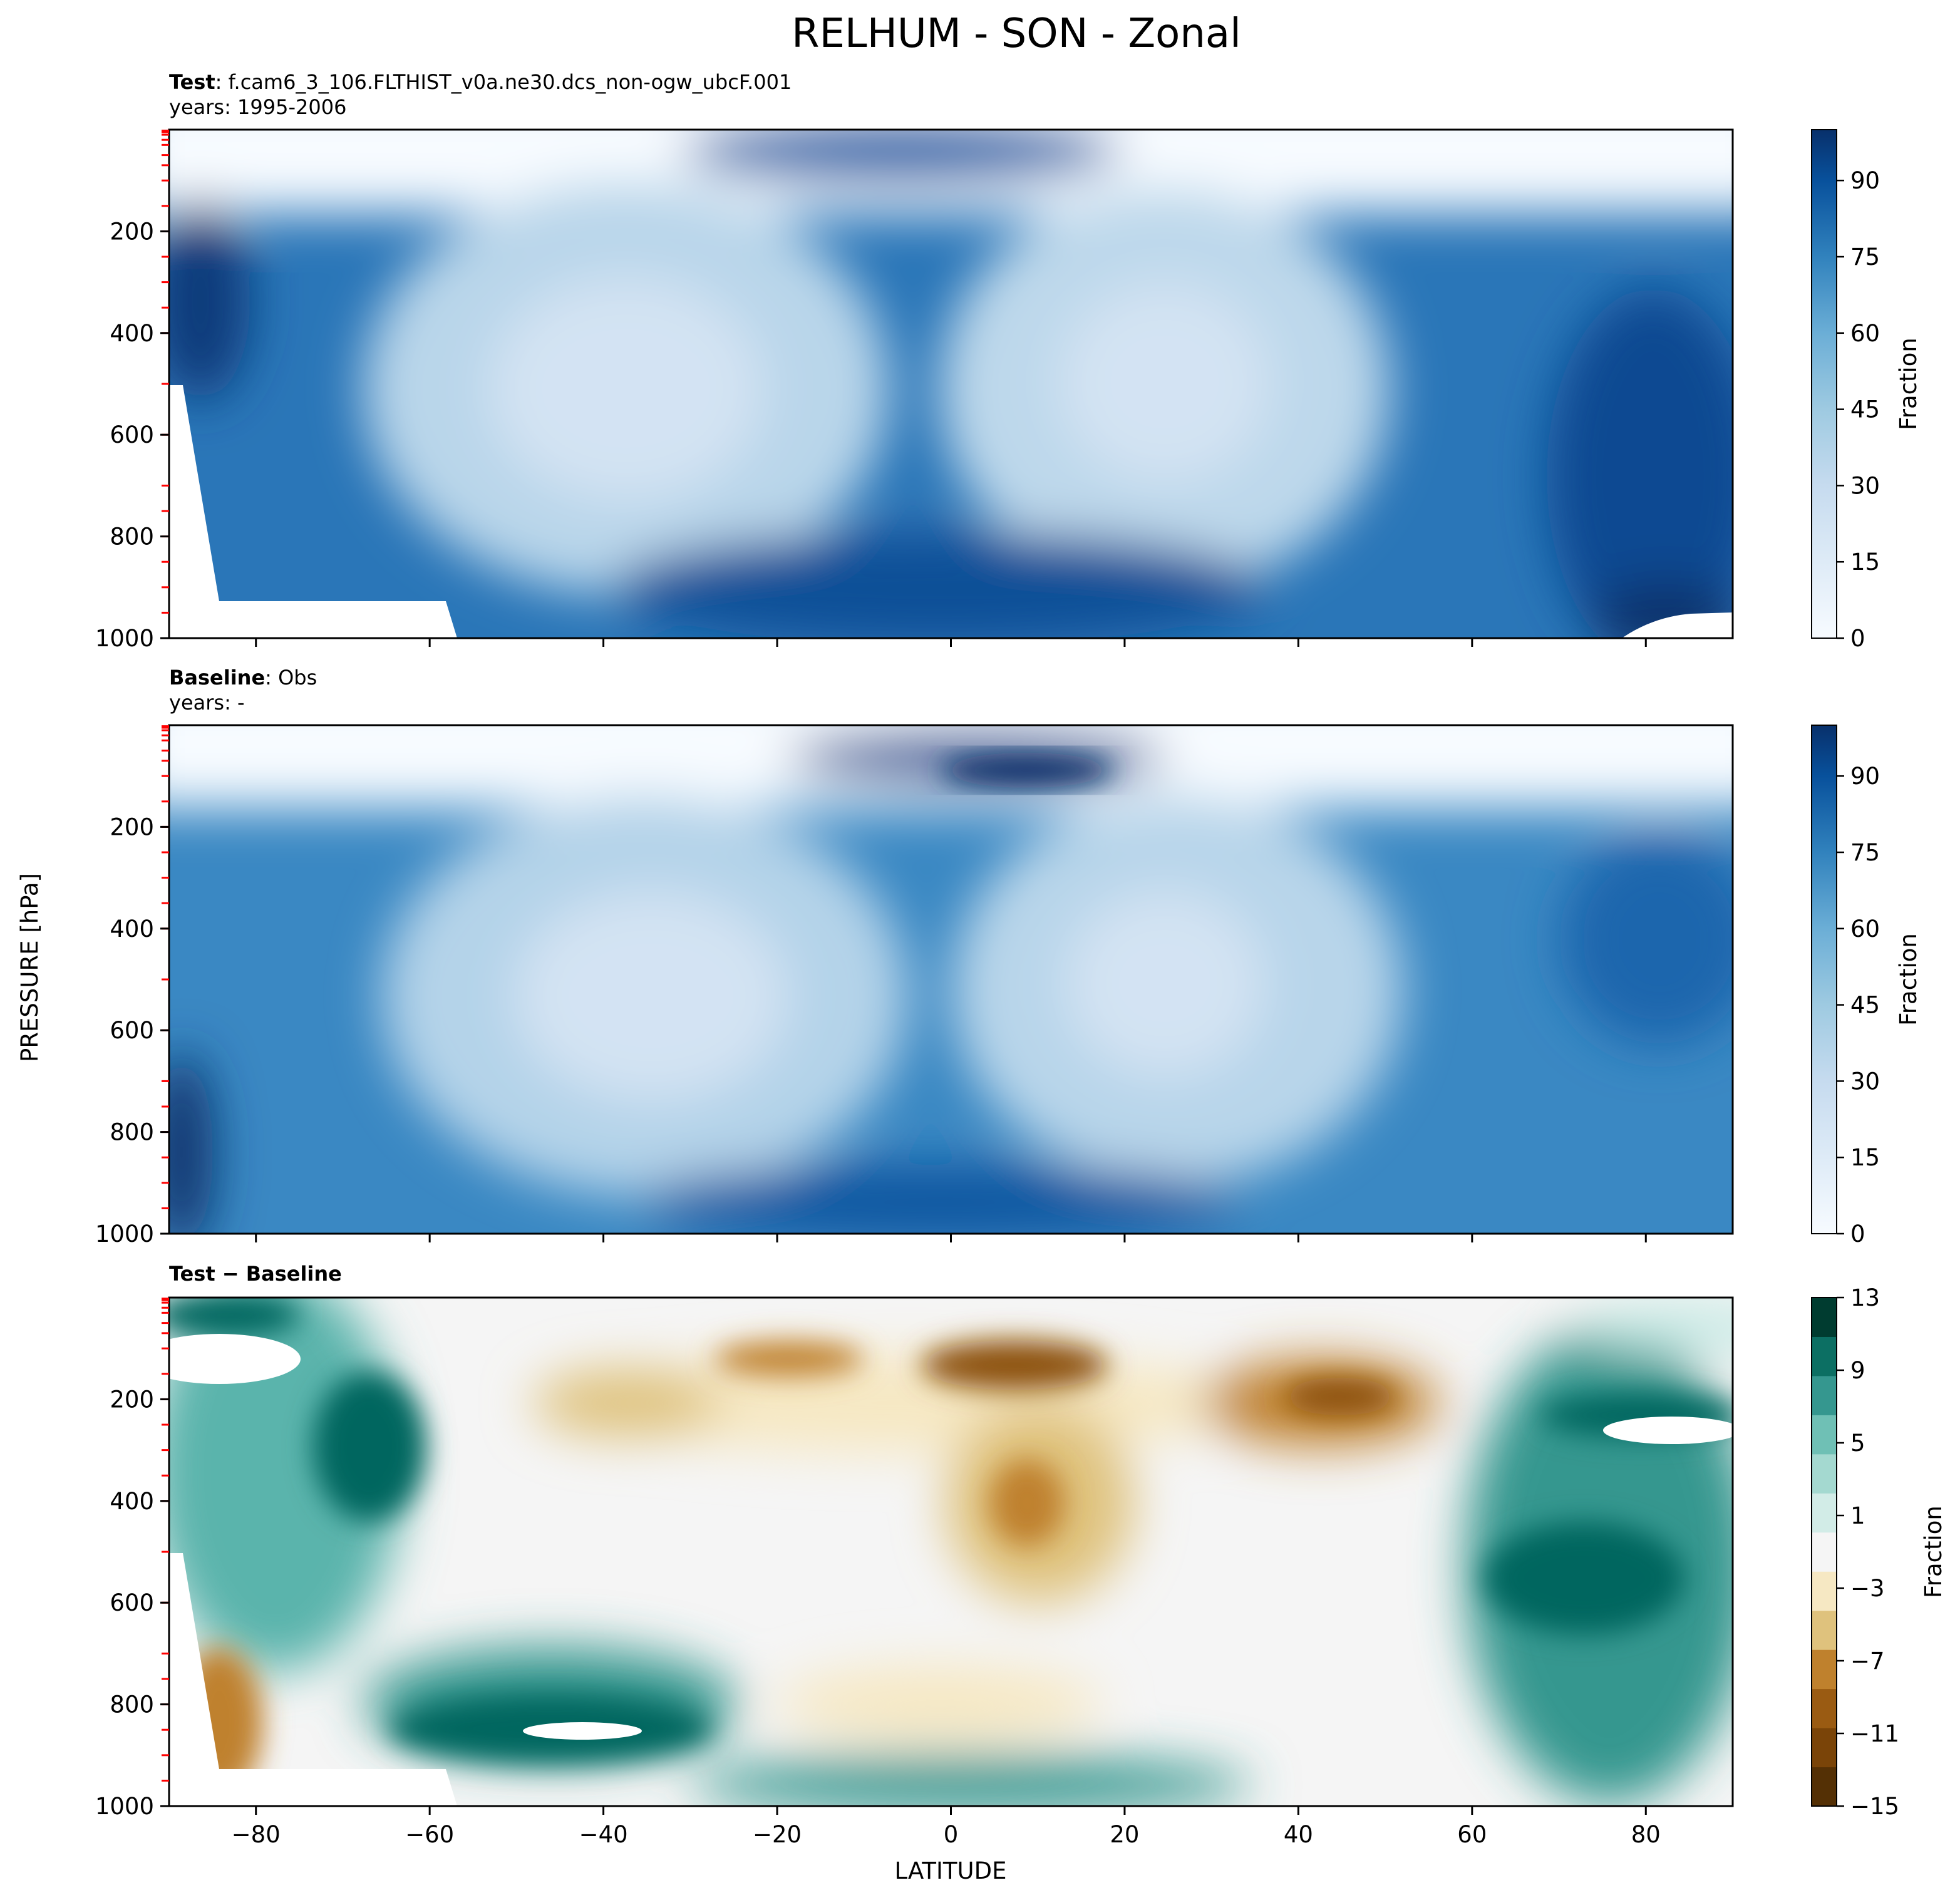  Describe the element at coordinates (1874, 1733) in the screenshot. I see `colorbar-tick-label: −11` at that location.